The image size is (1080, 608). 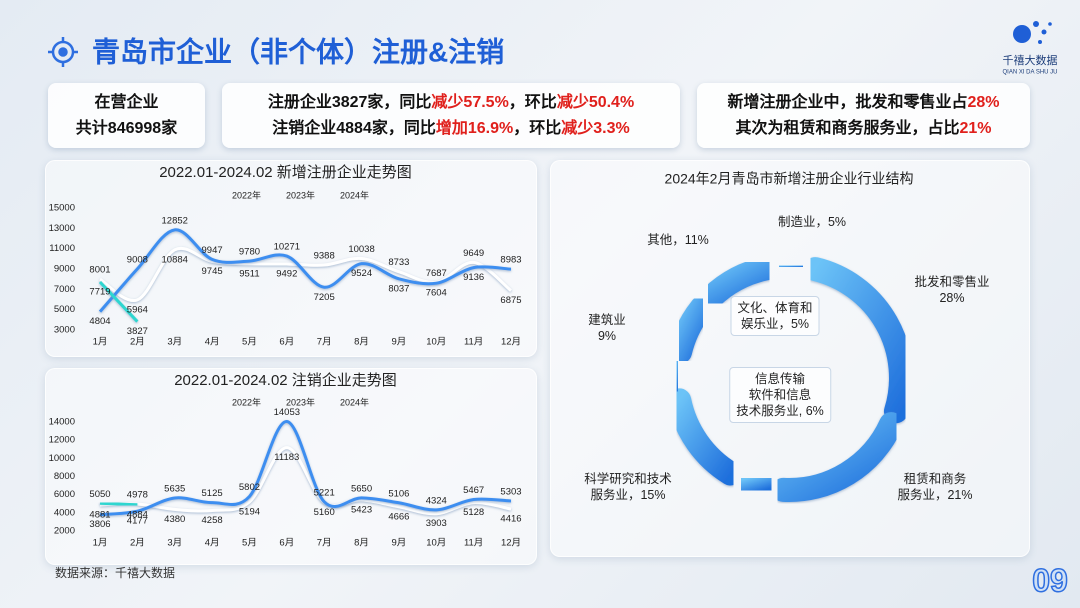 I want to click on info-box: 新增注册企业中，批发和零售业占28% 其次为租赁和商务服务业，占比21%, so click(x=863, y=115).